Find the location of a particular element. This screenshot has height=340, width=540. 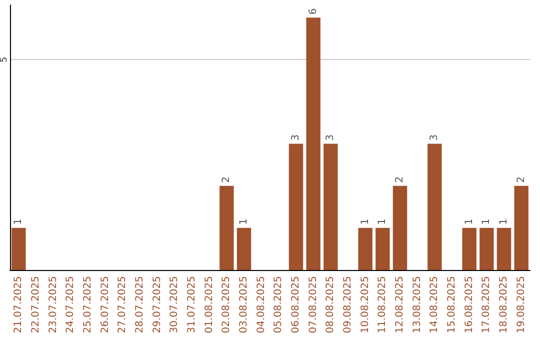

x-tick-label: 08.08.2025 is located at coordinates (330, 305).